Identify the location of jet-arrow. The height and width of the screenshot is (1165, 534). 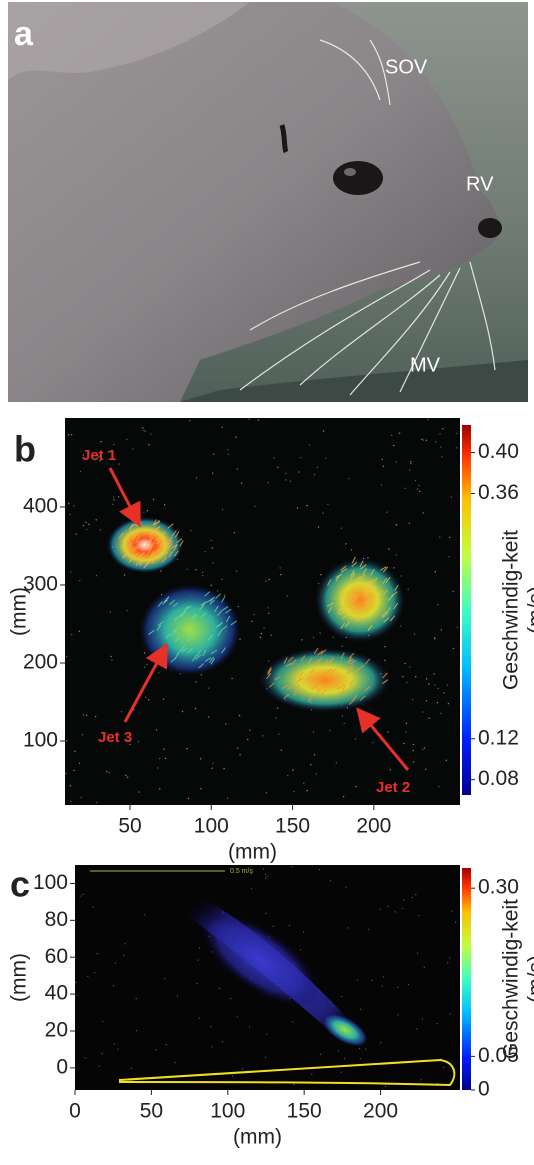
(124, 497).